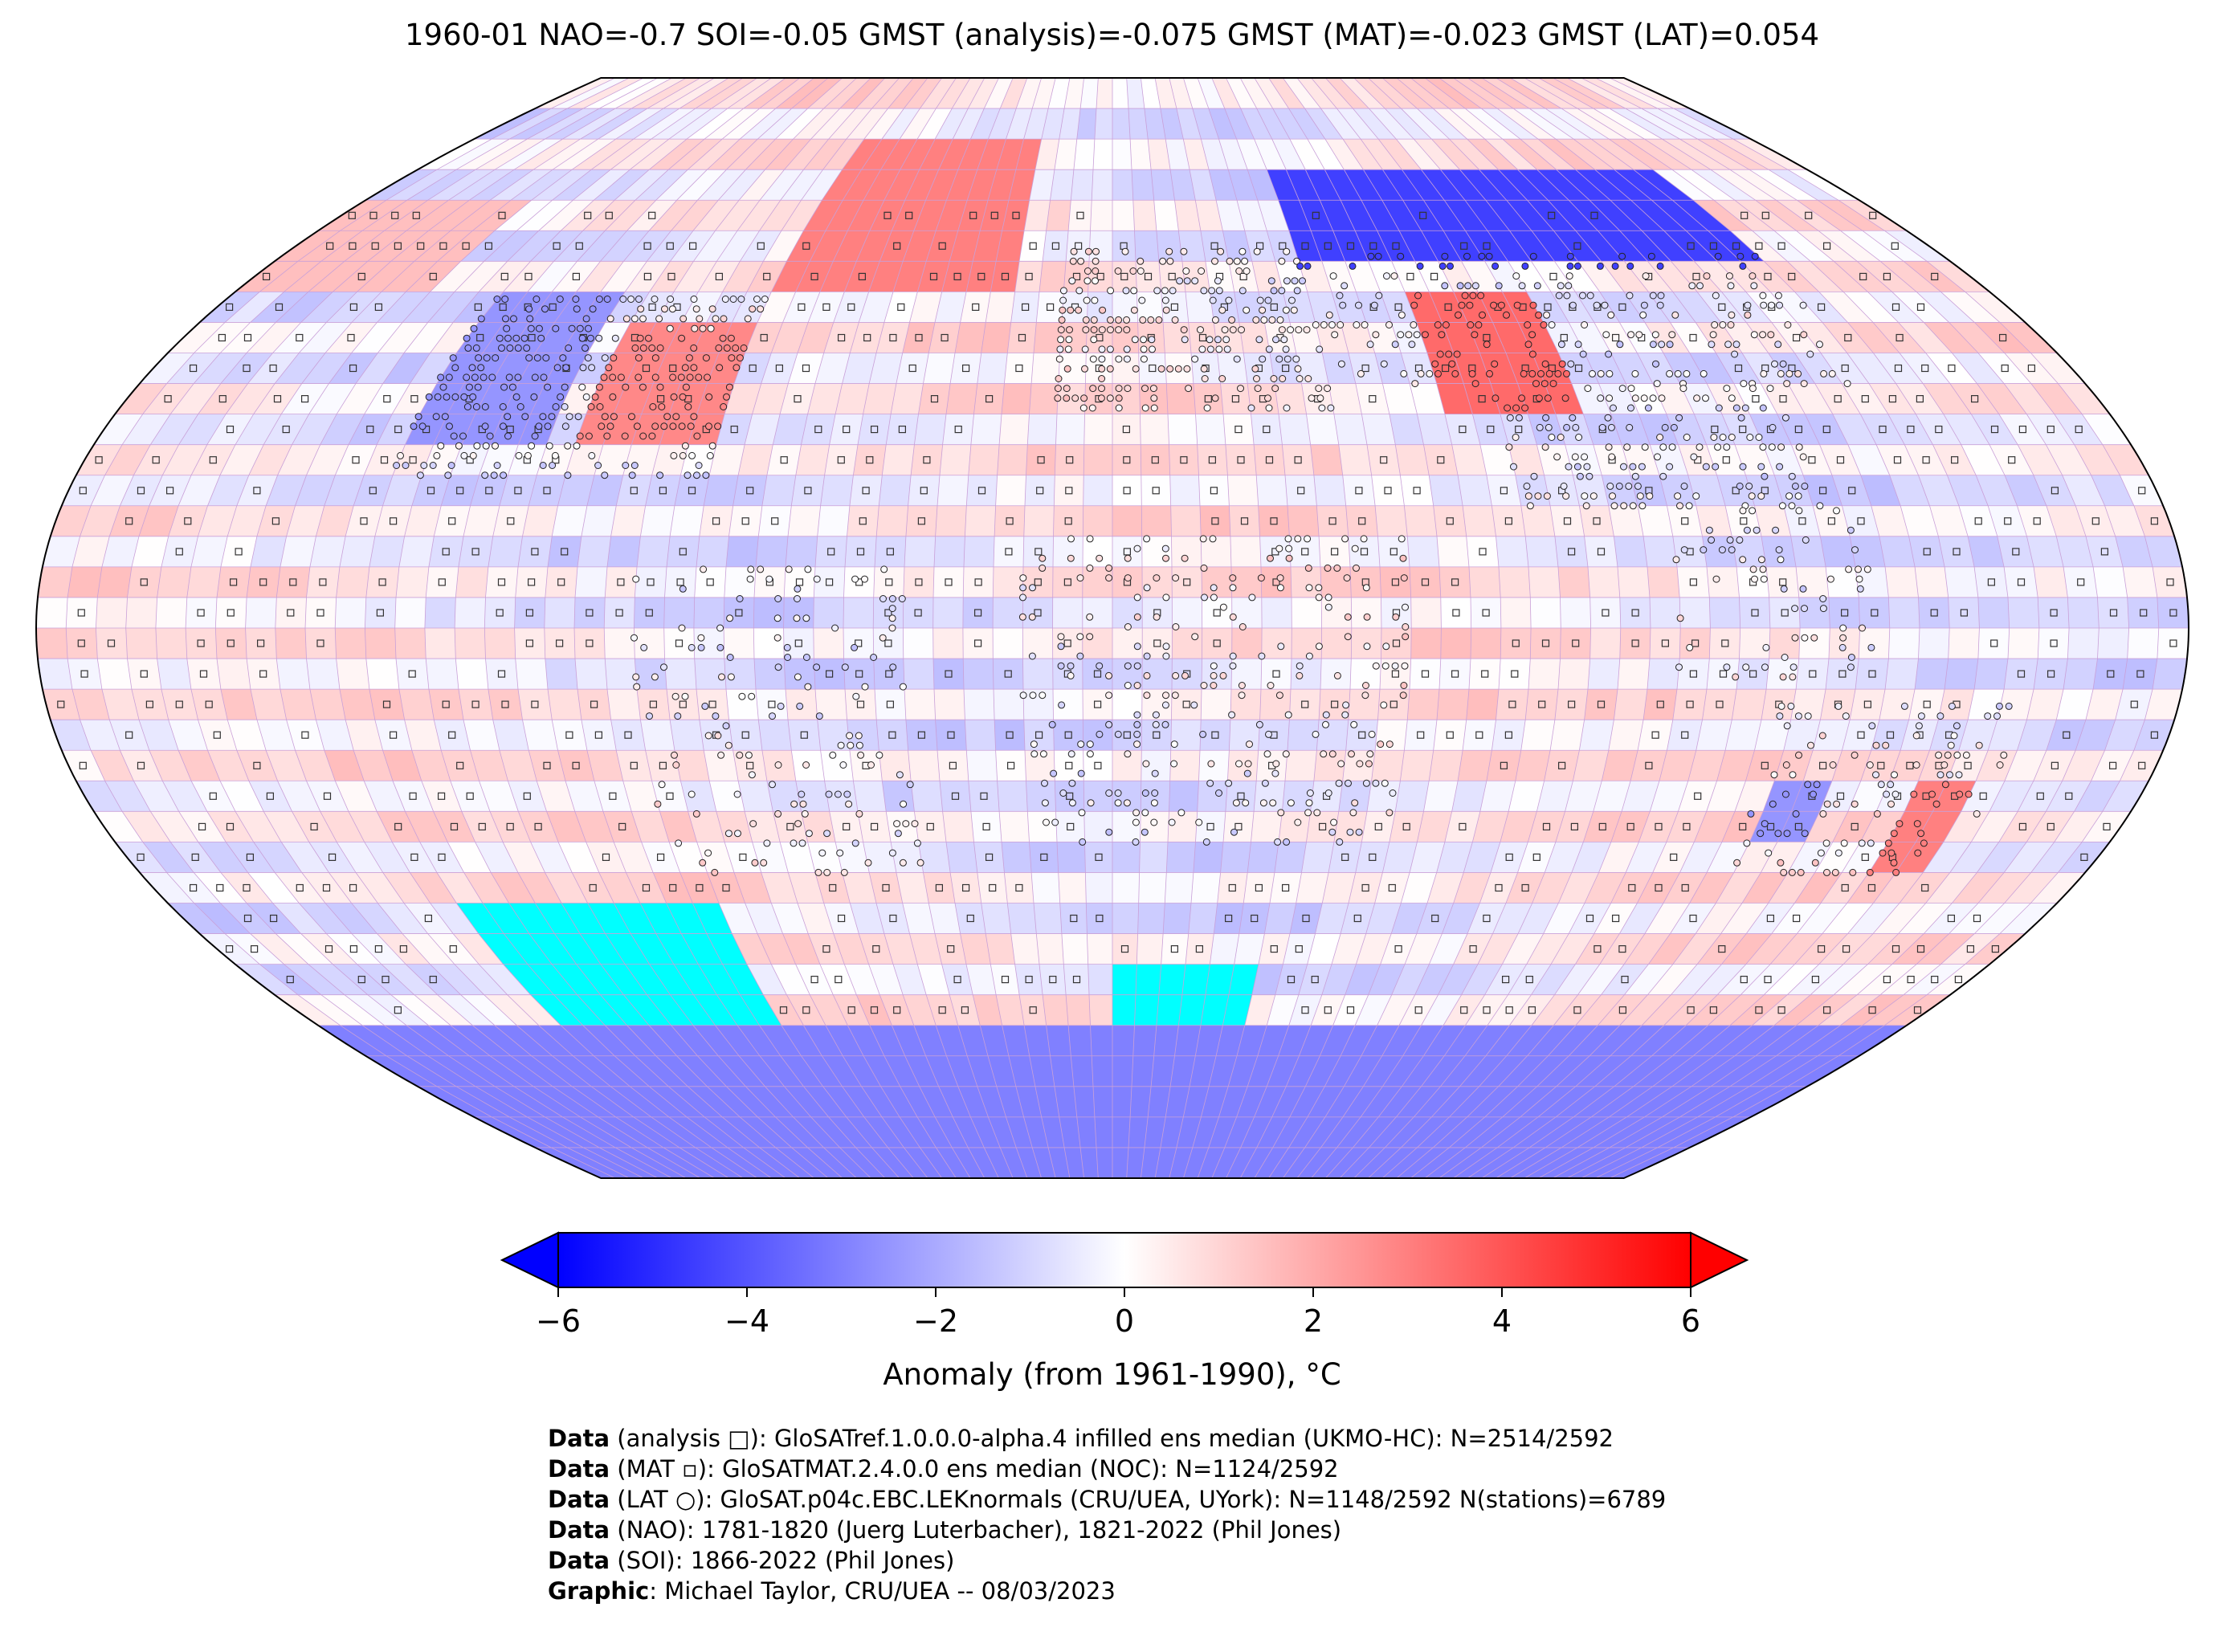  I want to click on colorbar-tick-label: −6, so click(558, 1321).